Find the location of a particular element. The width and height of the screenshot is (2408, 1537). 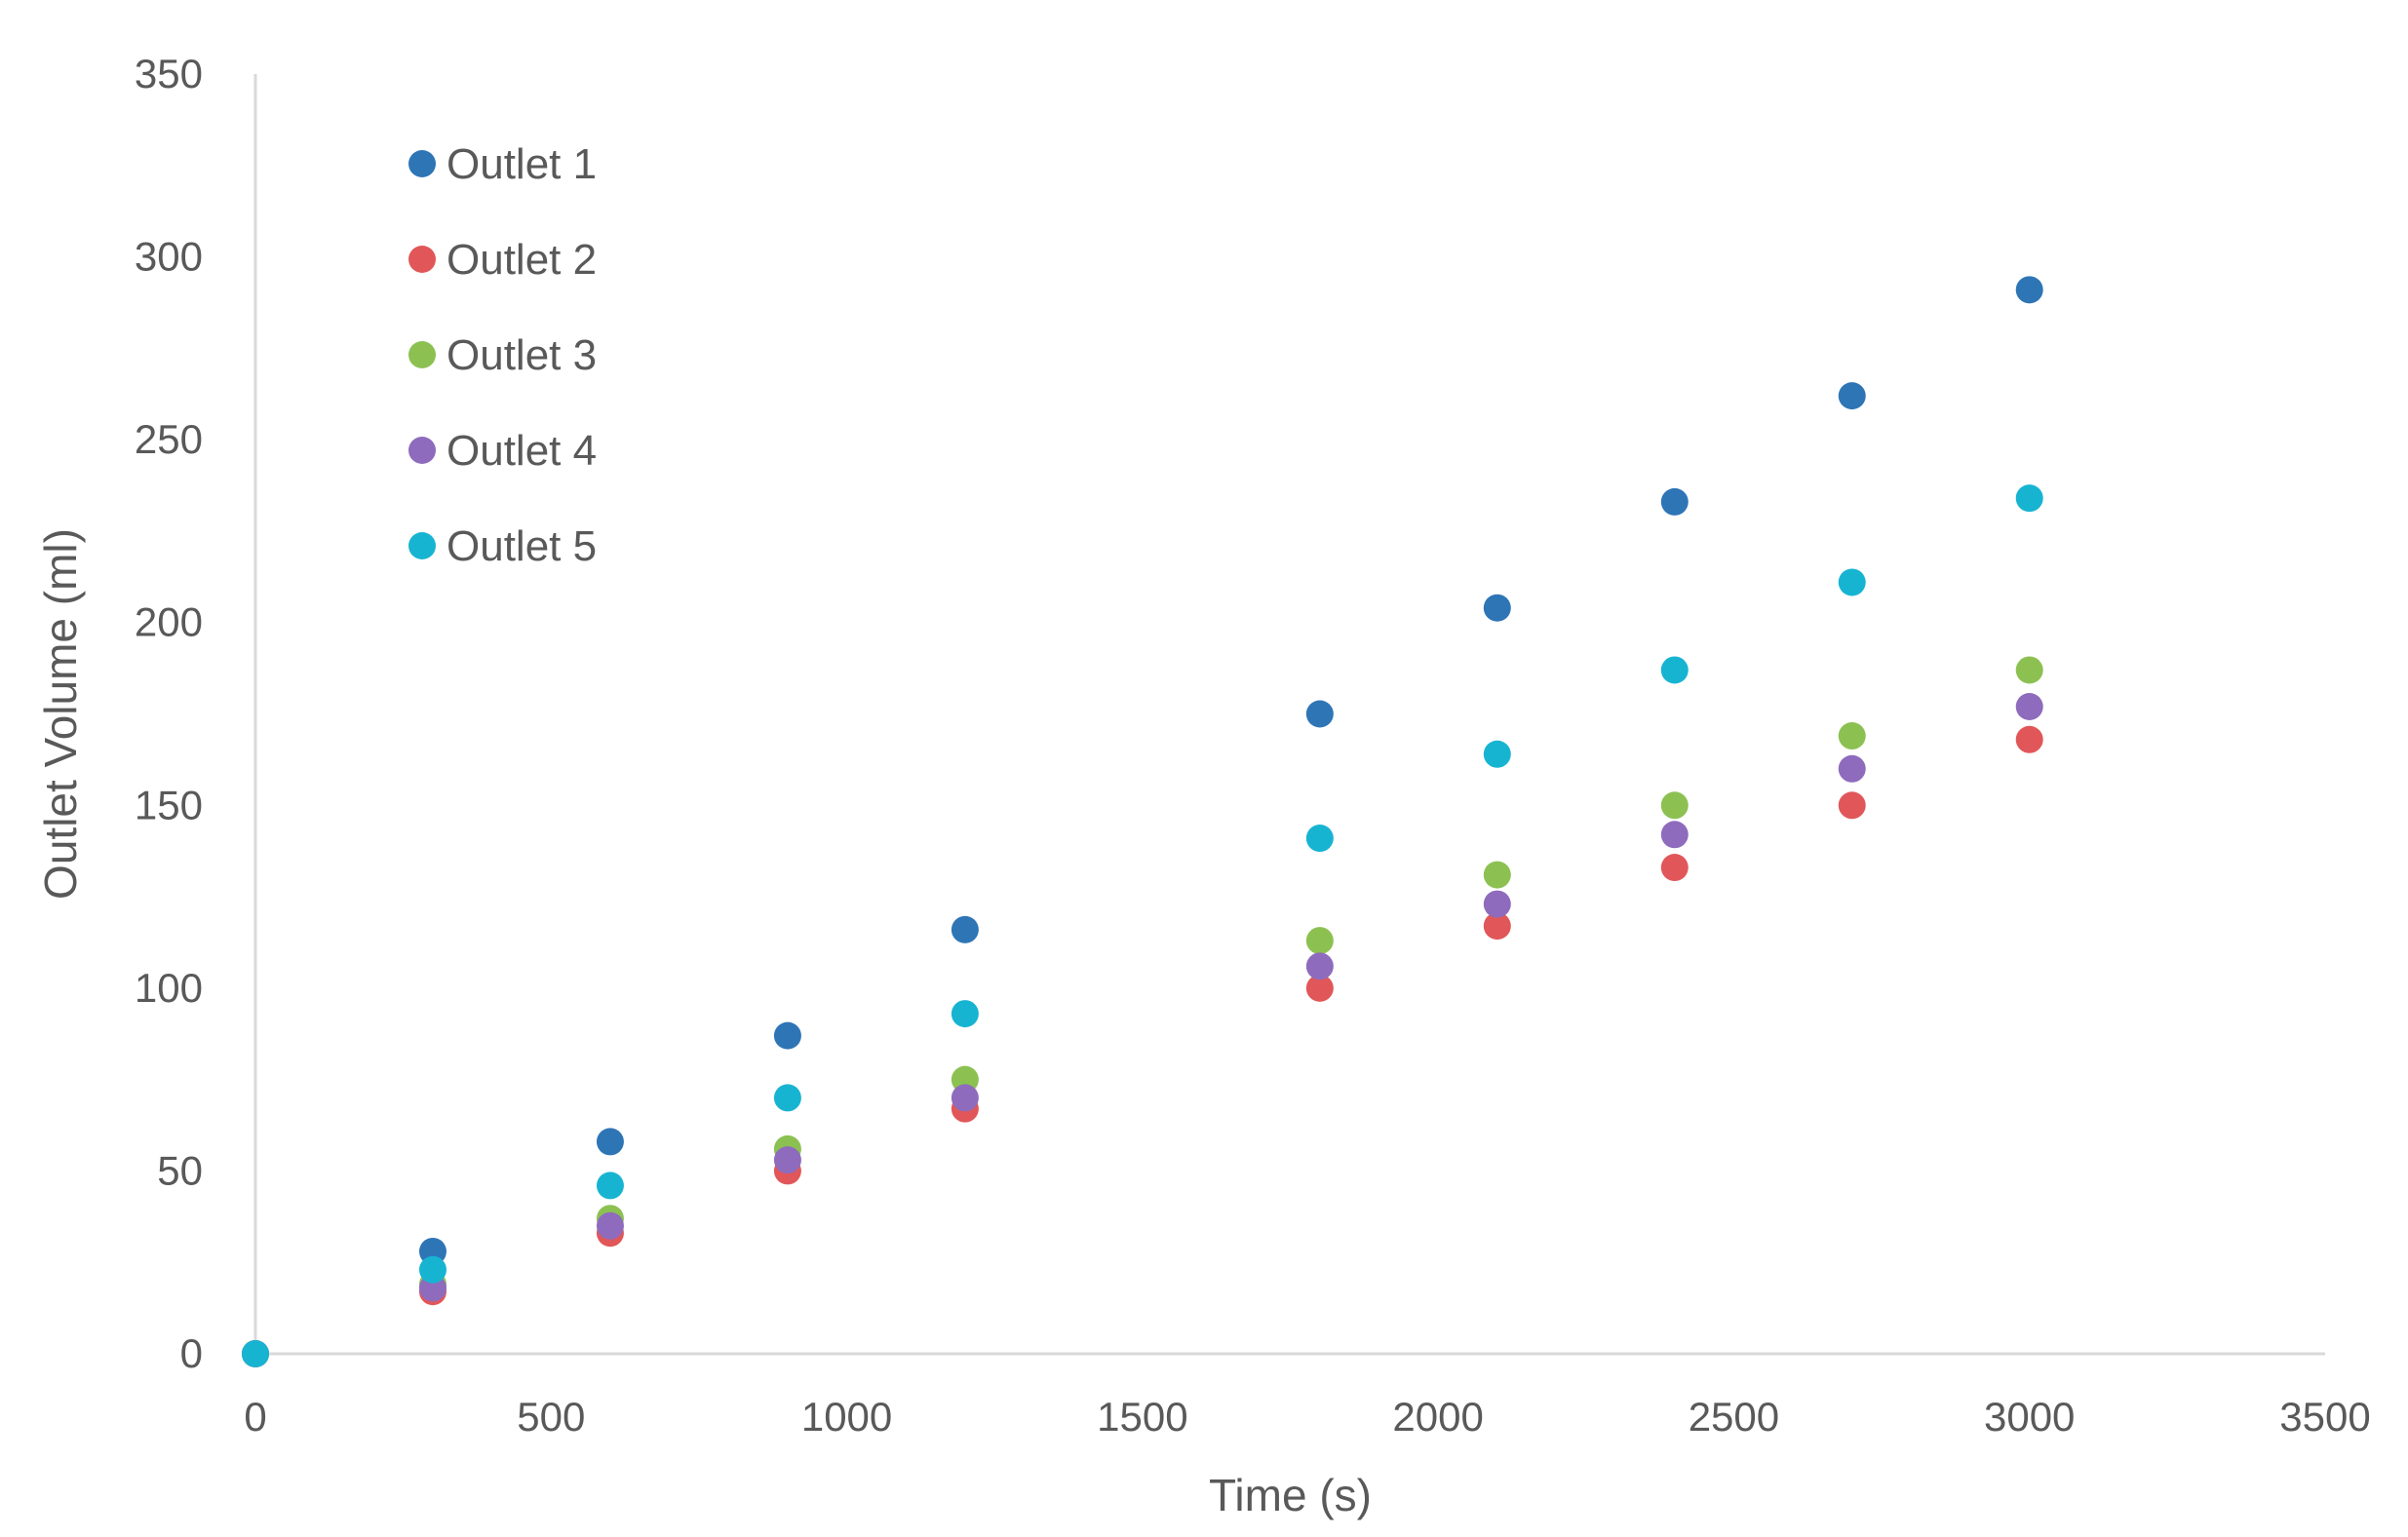

y-tick-labels: 0 50 100 150 200 250 300 350 is located at coordinates (169, 714).